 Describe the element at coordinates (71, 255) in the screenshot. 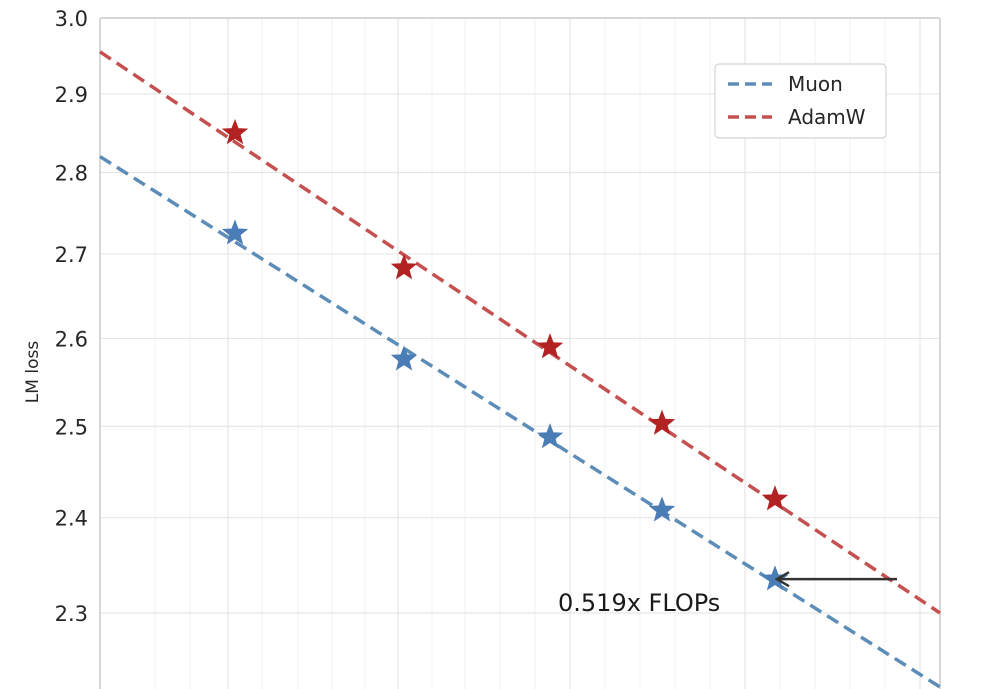

I see `y-tick-label: 2.7` at that location.